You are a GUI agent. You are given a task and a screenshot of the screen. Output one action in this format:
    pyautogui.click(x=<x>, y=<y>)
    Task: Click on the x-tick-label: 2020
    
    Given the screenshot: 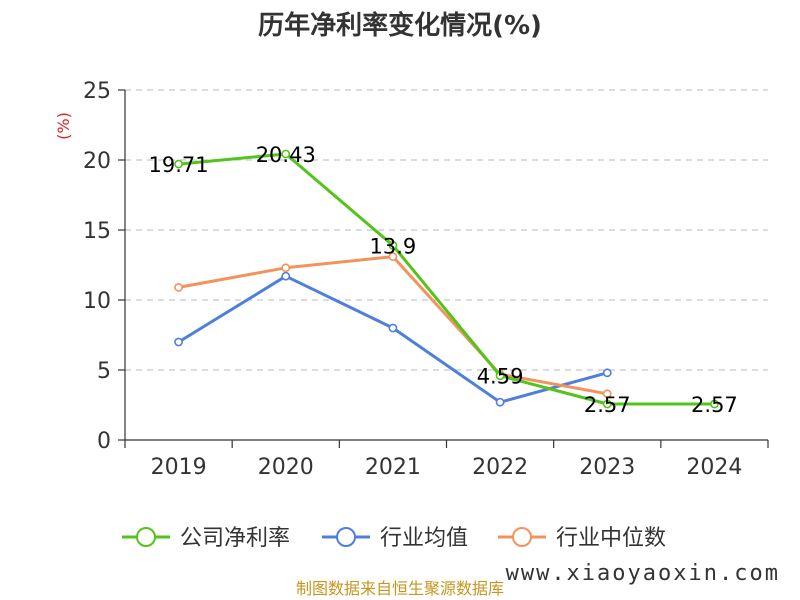 What is the action you would take?
    pyautogui.click(x=286, y=467)
    